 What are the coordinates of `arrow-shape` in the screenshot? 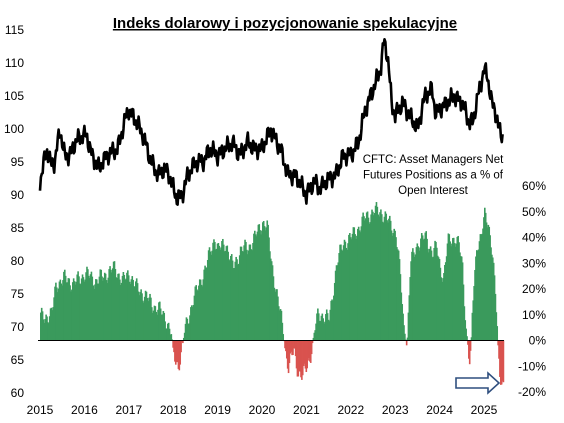 It's located at (478, 383).